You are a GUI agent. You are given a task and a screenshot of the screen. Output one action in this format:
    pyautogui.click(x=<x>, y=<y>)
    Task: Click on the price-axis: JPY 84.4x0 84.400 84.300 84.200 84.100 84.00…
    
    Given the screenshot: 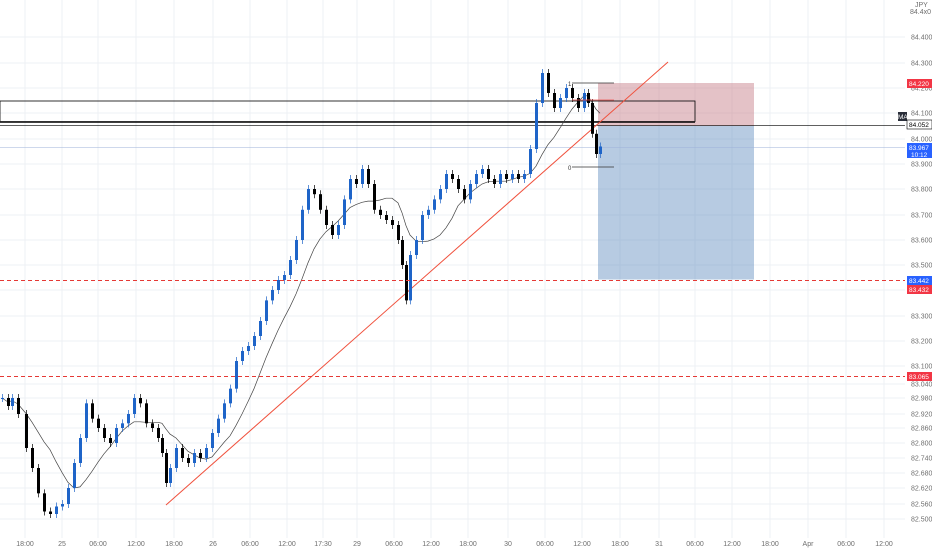 What is the action you would take?
    pyautogui.click(x=921, y=263)
    